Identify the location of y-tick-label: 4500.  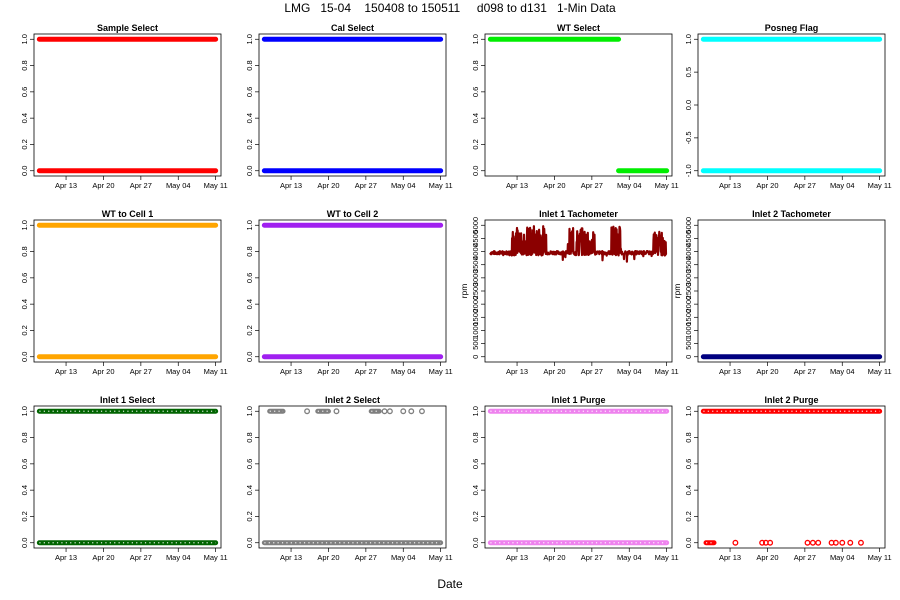
(475, 238).